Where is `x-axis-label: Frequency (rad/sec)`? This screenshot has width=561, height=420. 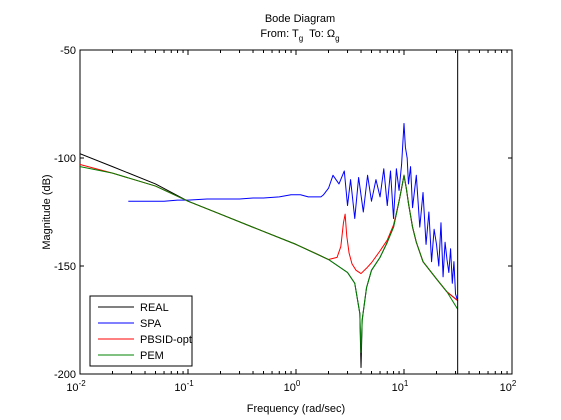 x-axis-label: Frequency (rad/sec) is located at coordinates (296, 409).